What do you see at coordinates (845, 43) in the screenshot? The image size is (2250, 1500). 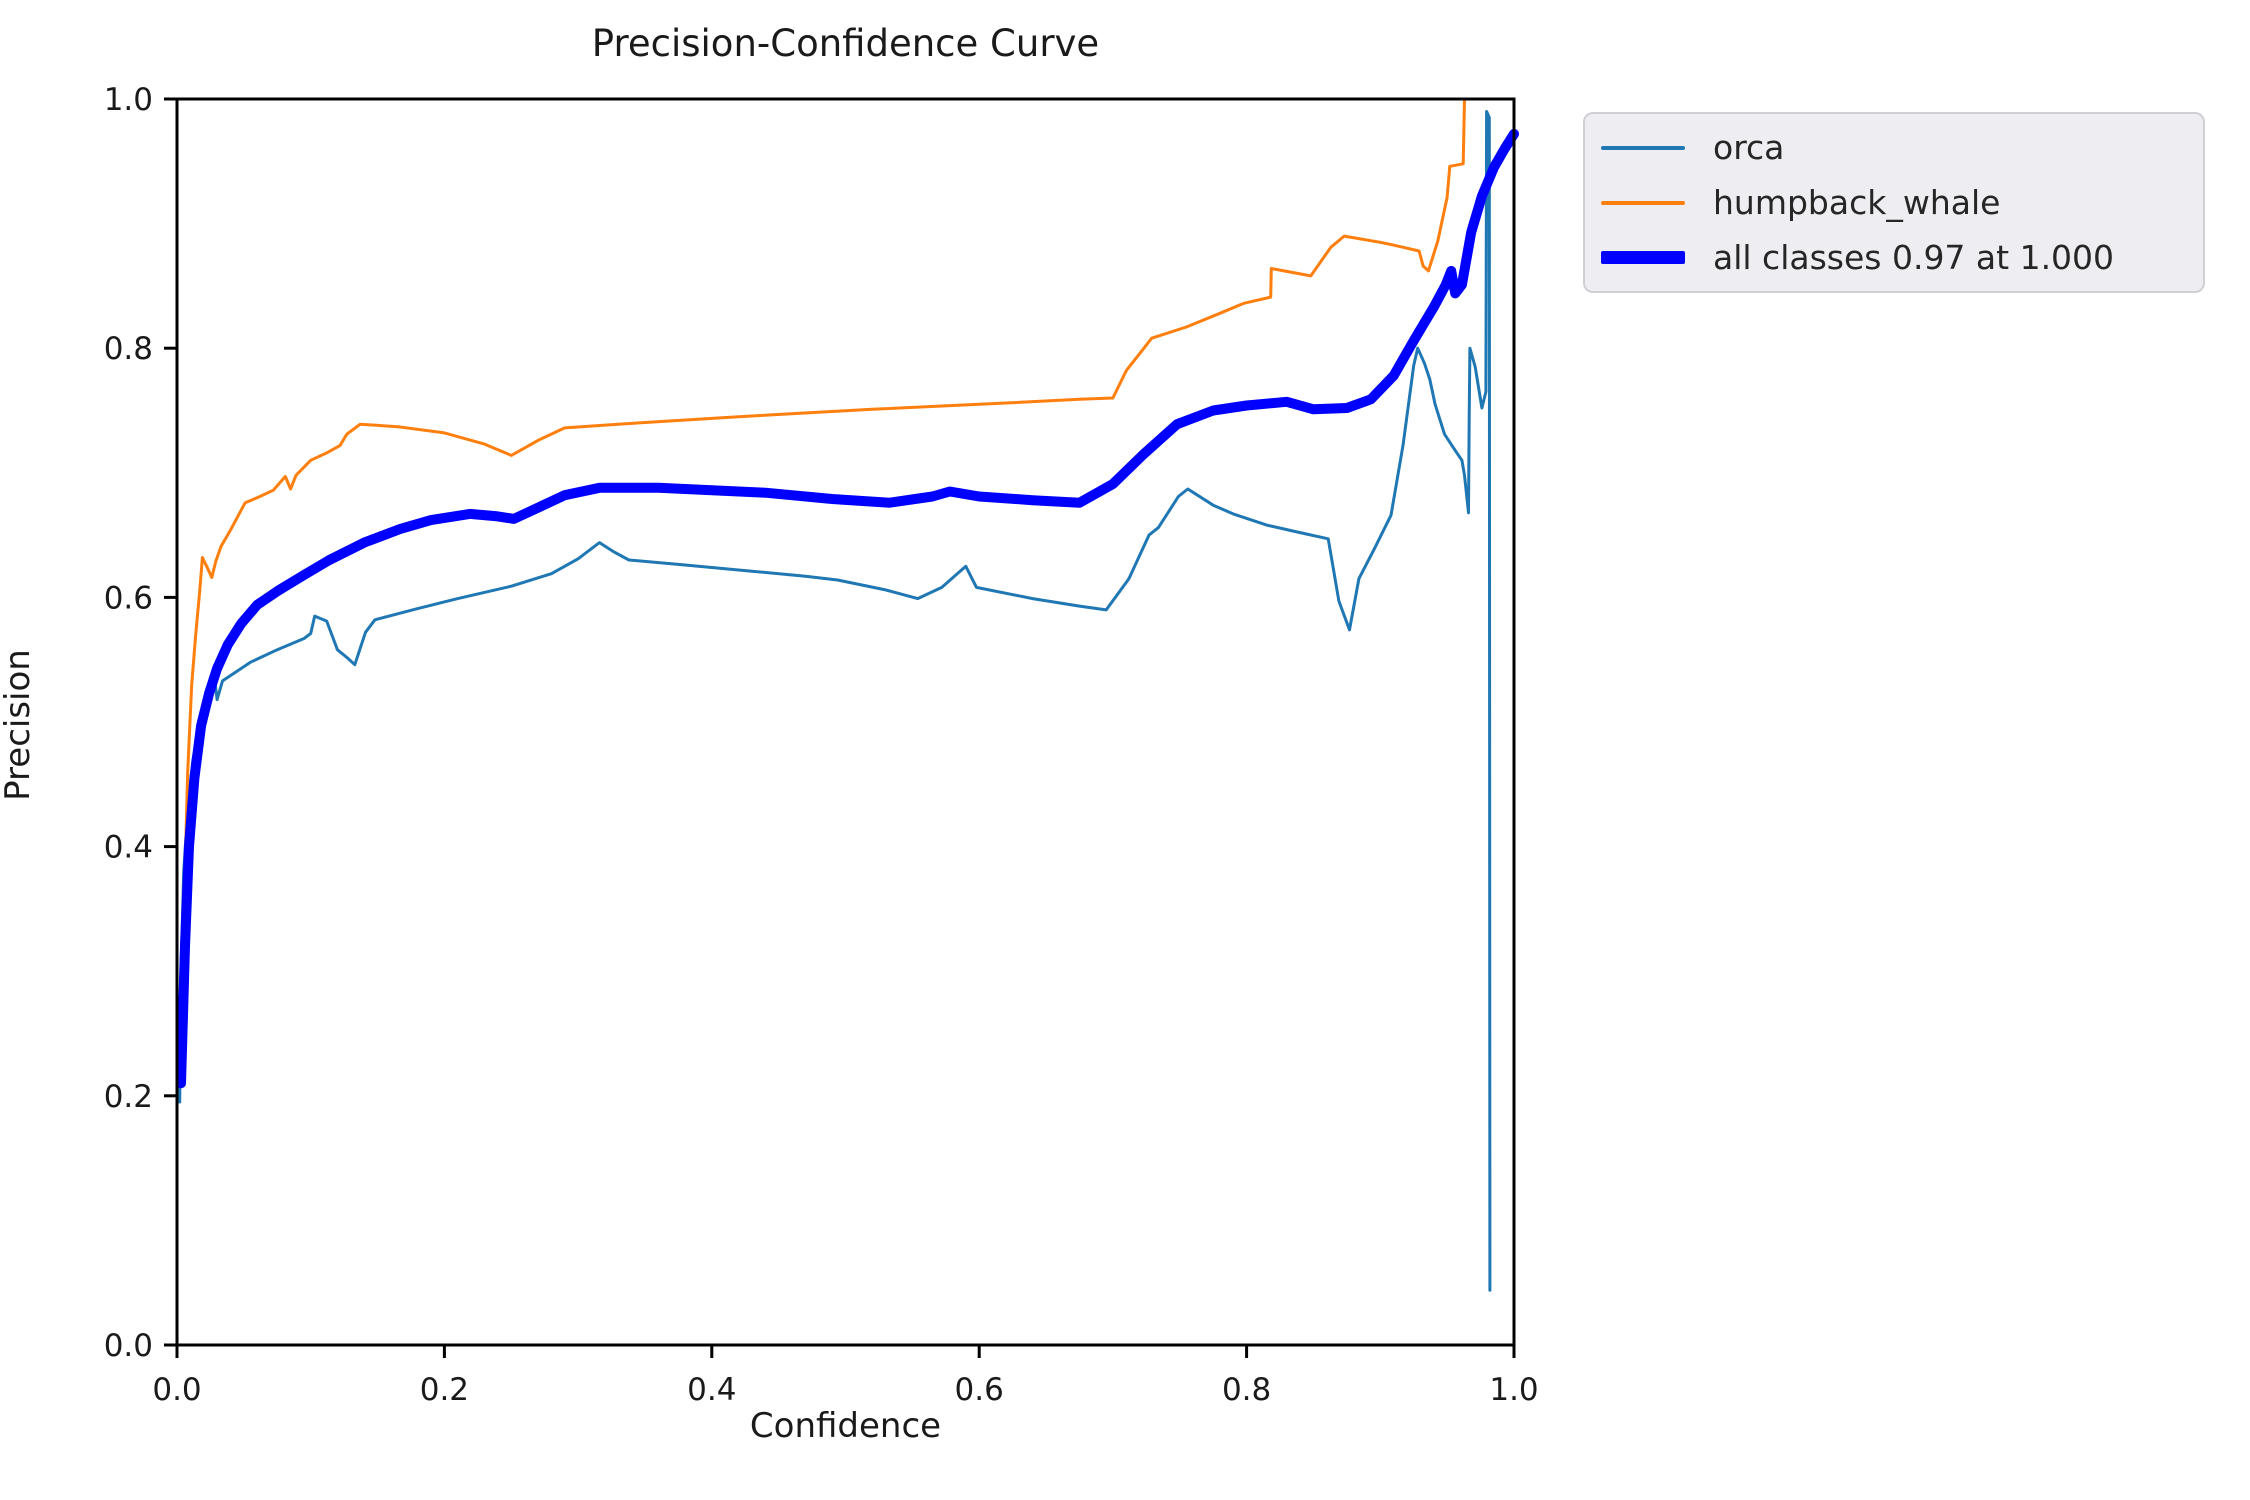 I see `chart-title: Precision-Confidence Curve` at bounding box center [845, 43].